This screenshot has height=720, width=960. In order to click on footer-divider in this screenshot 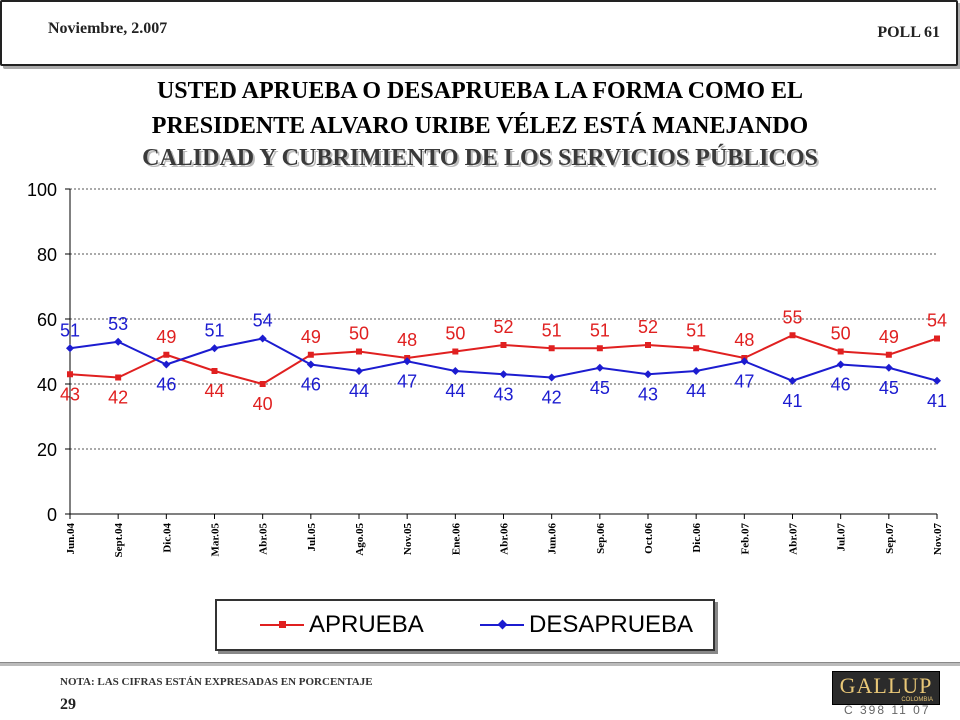, I will do `click(480, 664)`.